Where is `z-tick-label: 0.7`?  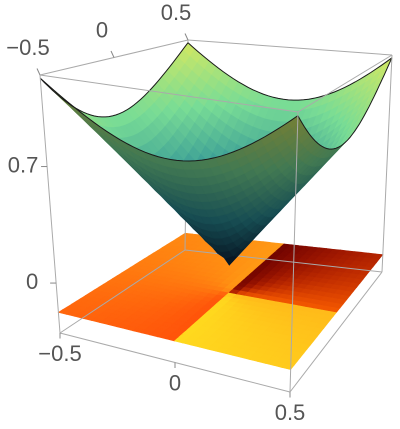 z-tick-label: 0.7 is located at coordinates (23, 164).